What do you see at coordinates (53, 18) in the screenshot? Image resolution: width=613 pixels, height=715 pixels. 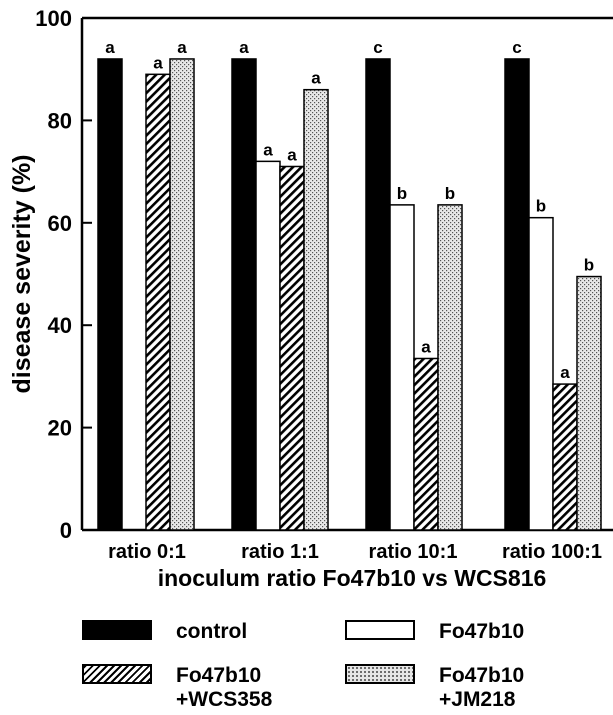 I see `y-tick-label: 100` at bounding box center [53, 18].